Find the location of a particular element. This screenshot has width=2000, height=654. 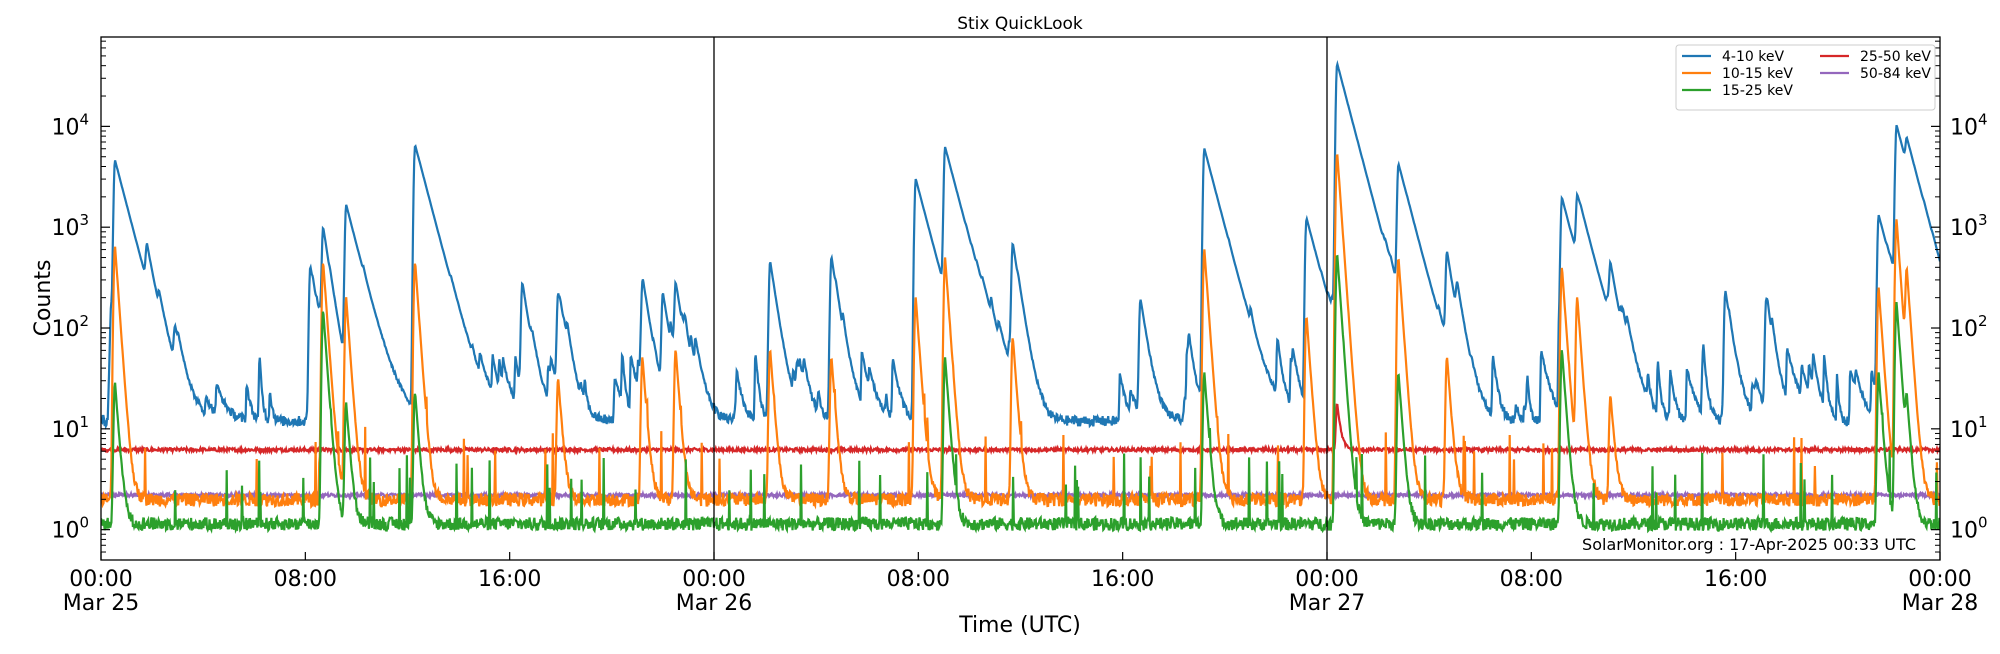

chart-title: Stix QuickLook is located at coordinates (1020, 24).